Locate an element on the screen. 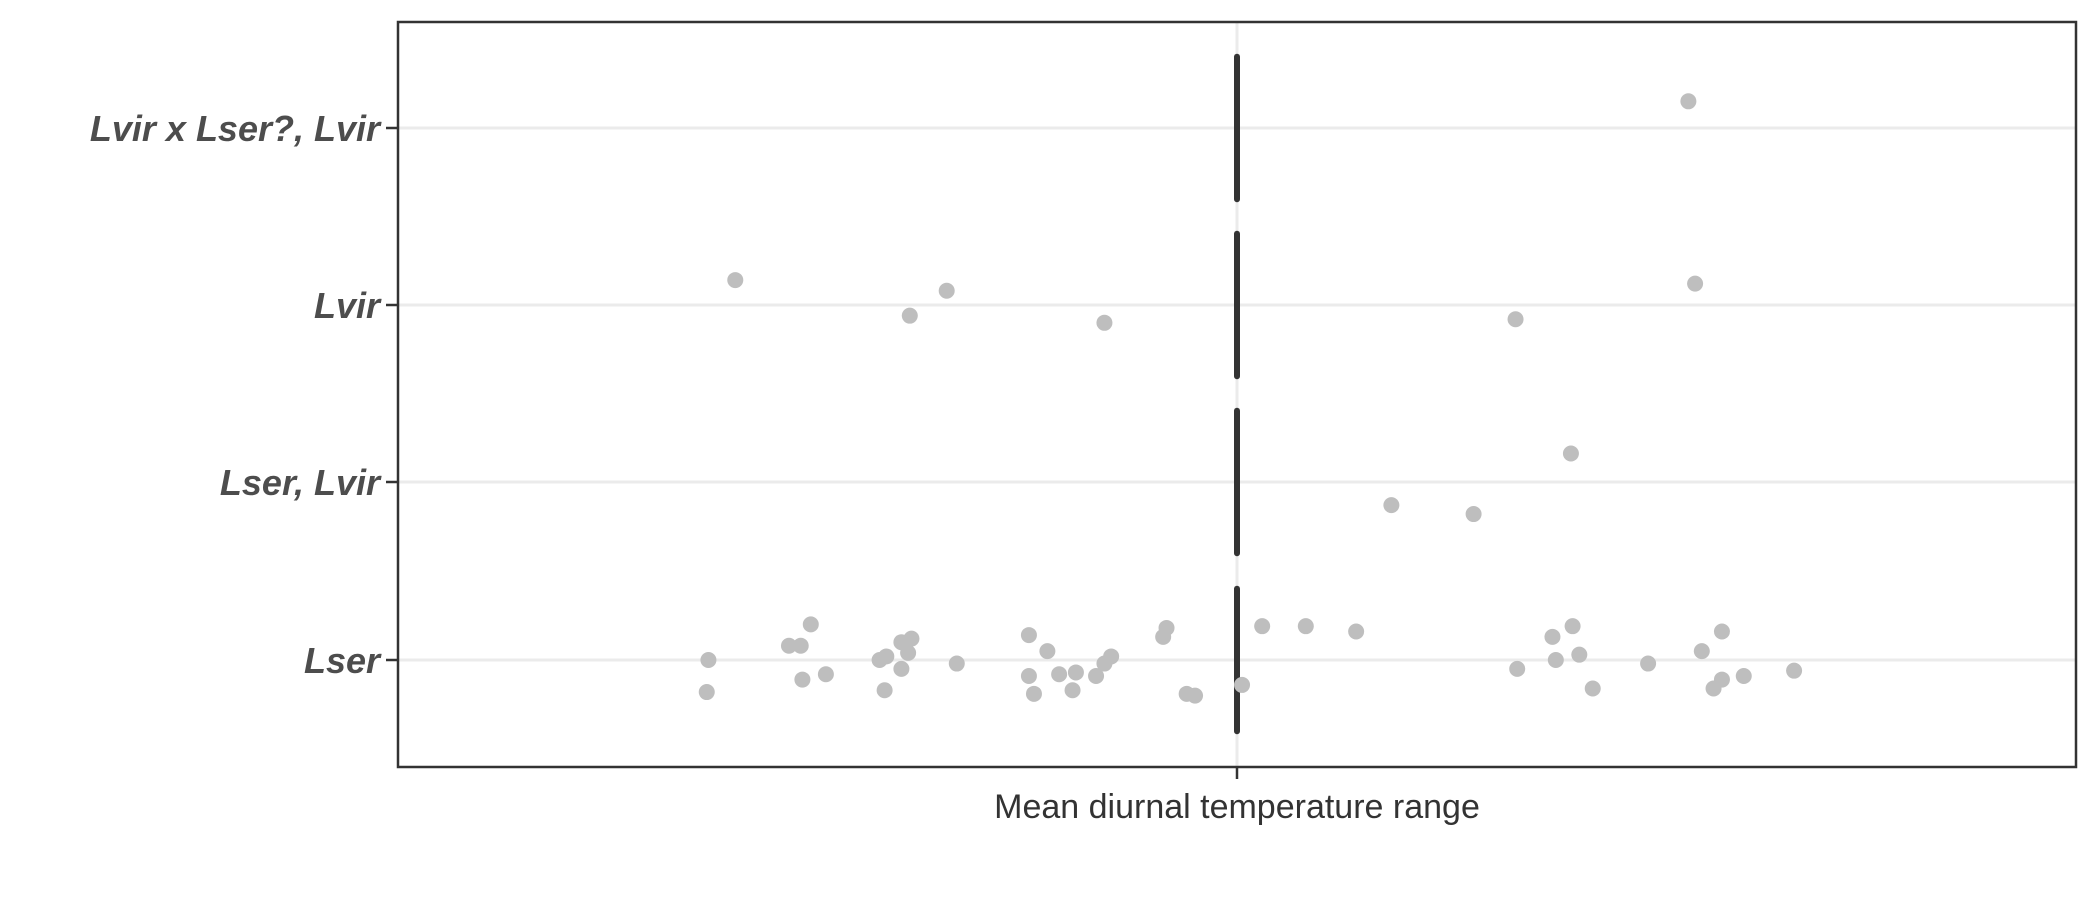 Image resolution: width=2100 pixels, height=900 pixels. y-tick-label: Lser is located at coordinates (343, 660).